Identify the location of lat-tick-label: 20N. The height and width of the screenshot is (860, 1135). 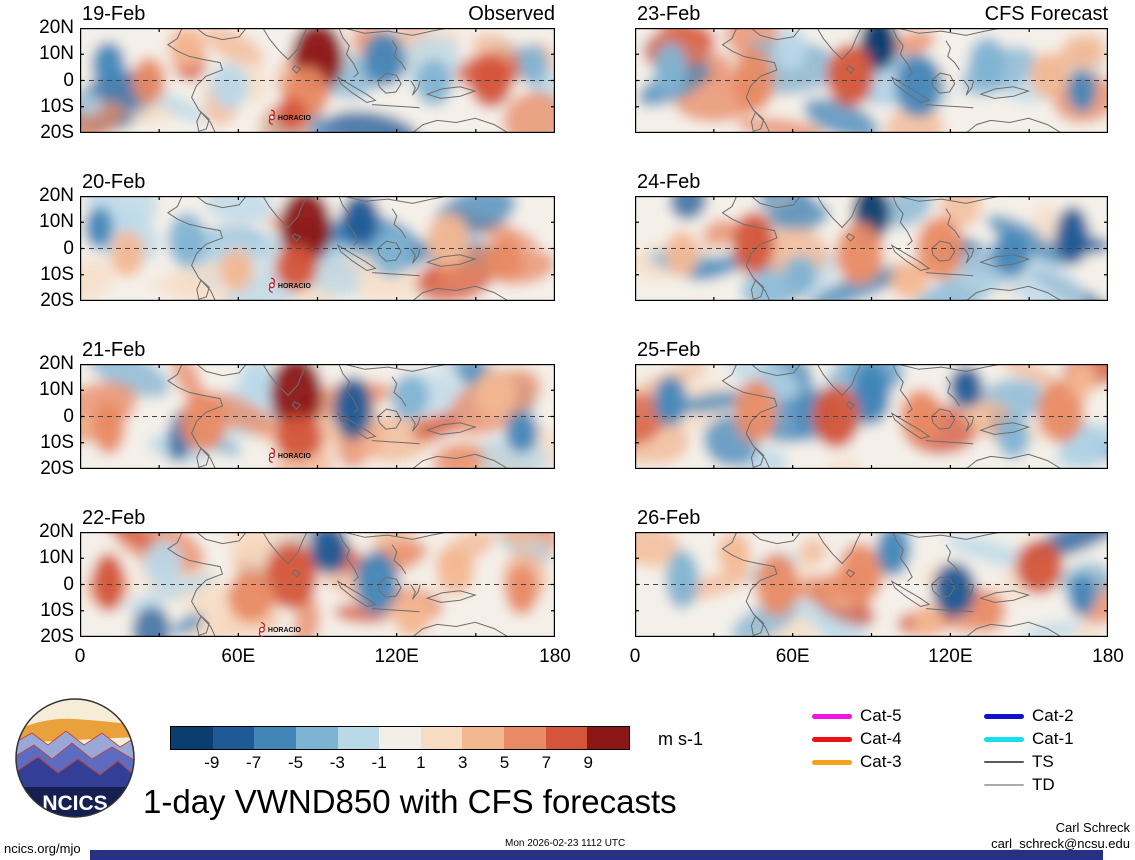
(56, 363).